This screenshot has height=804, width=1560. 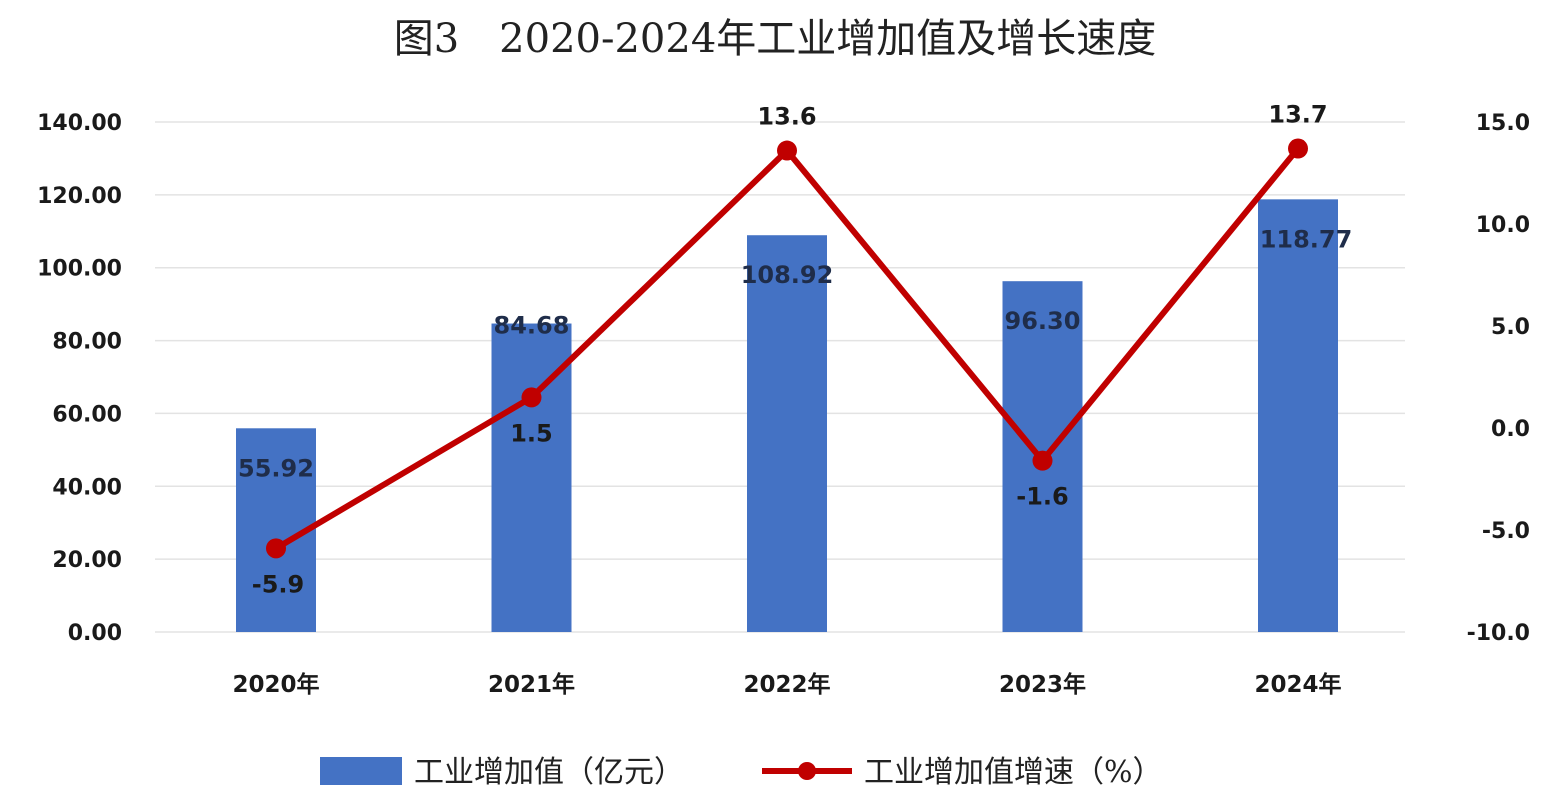 I want to click on right-y-axis: -10.0 -5.0 0.0 5.0 10.0 15.0, so click(x=1498, y=378).